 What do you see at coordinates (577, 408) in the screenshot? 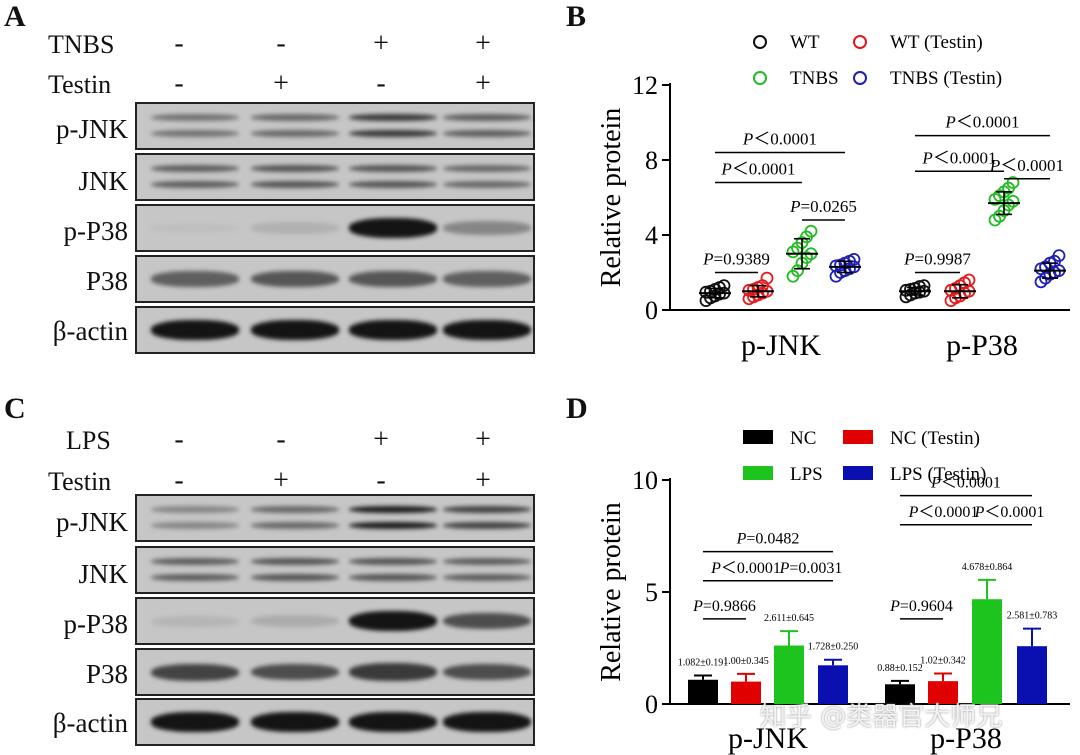
I see `panel-d-letter: D` at bounding box center [577, 408].